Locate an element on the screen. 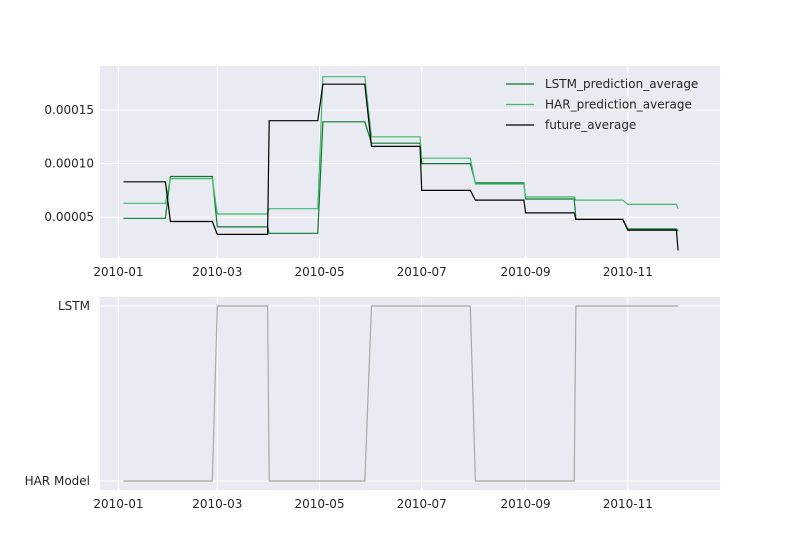  legend-label: LSTM_prediction_average is located at coordinates (621, 84).